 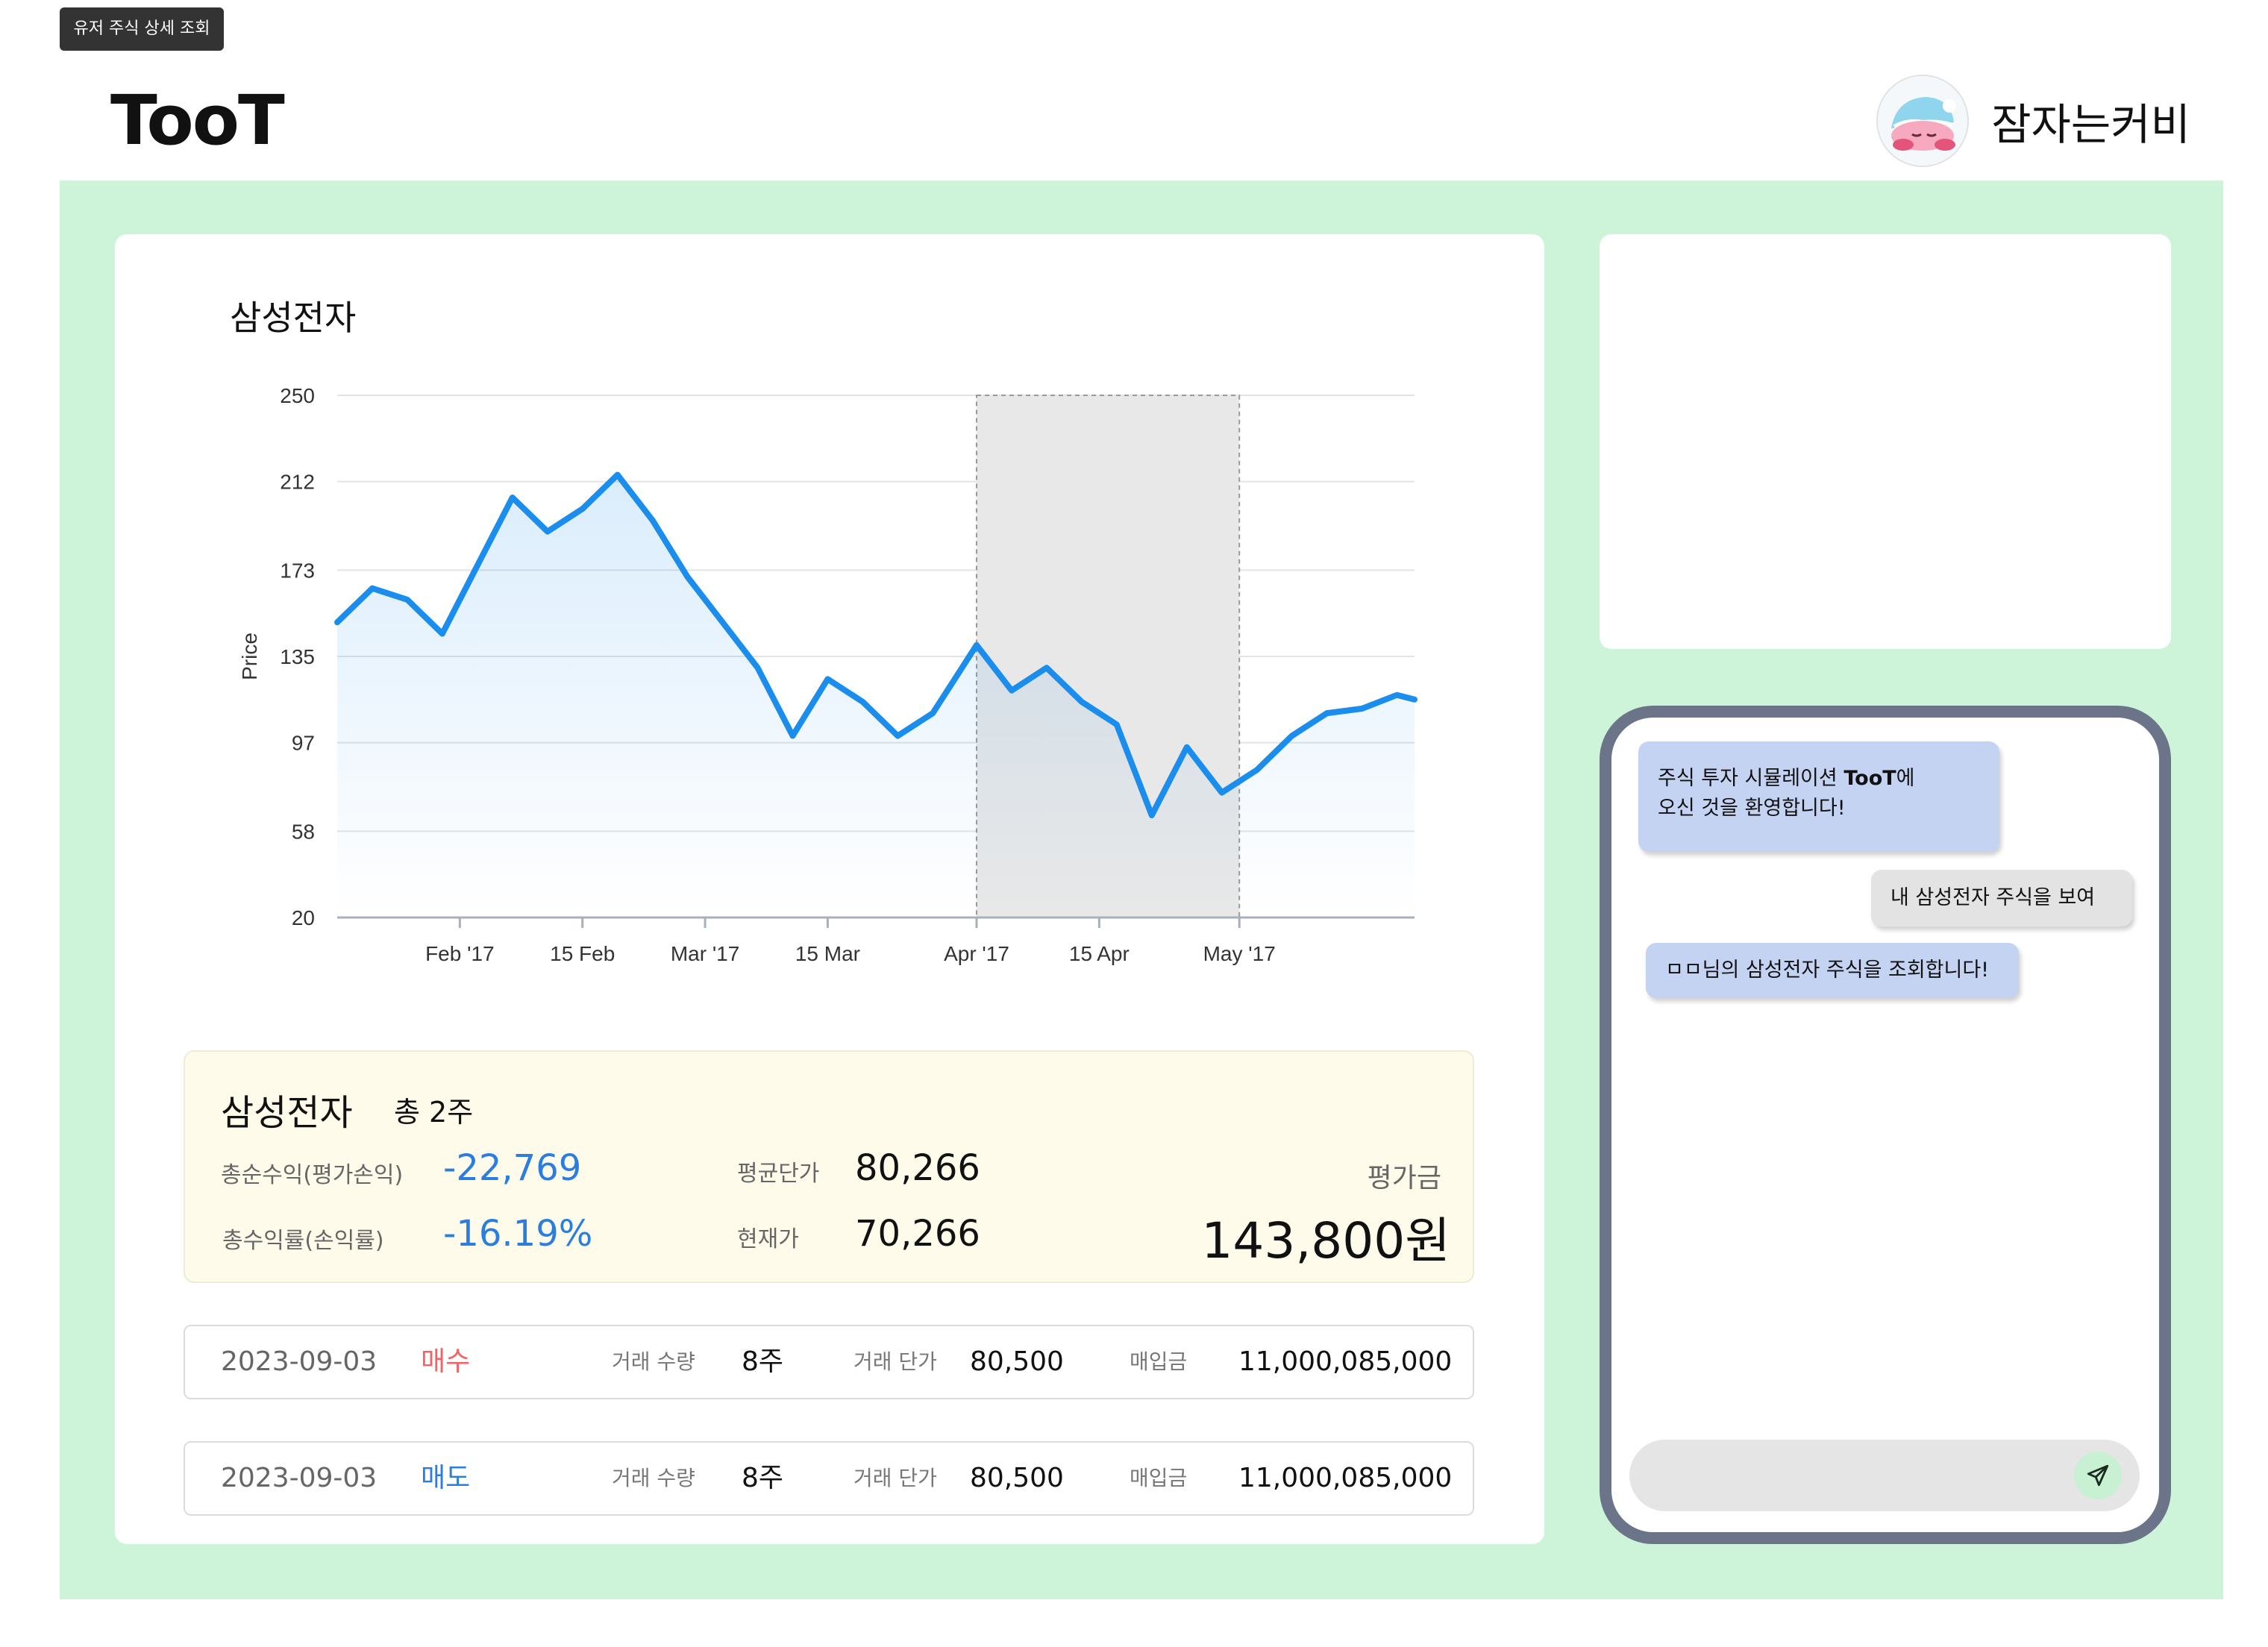 I want to click on net-profit-label: 총순수익(평가손익), so click(x=312, y=1175).